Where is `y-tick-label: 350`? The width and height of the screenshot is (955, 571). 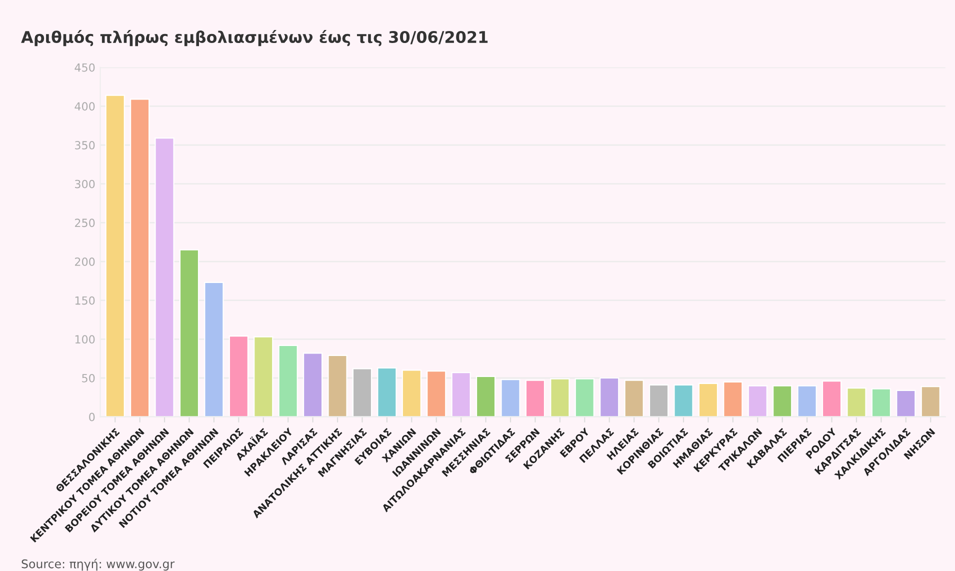 y-tick-label: 350 is located at coordinates (85, 145).